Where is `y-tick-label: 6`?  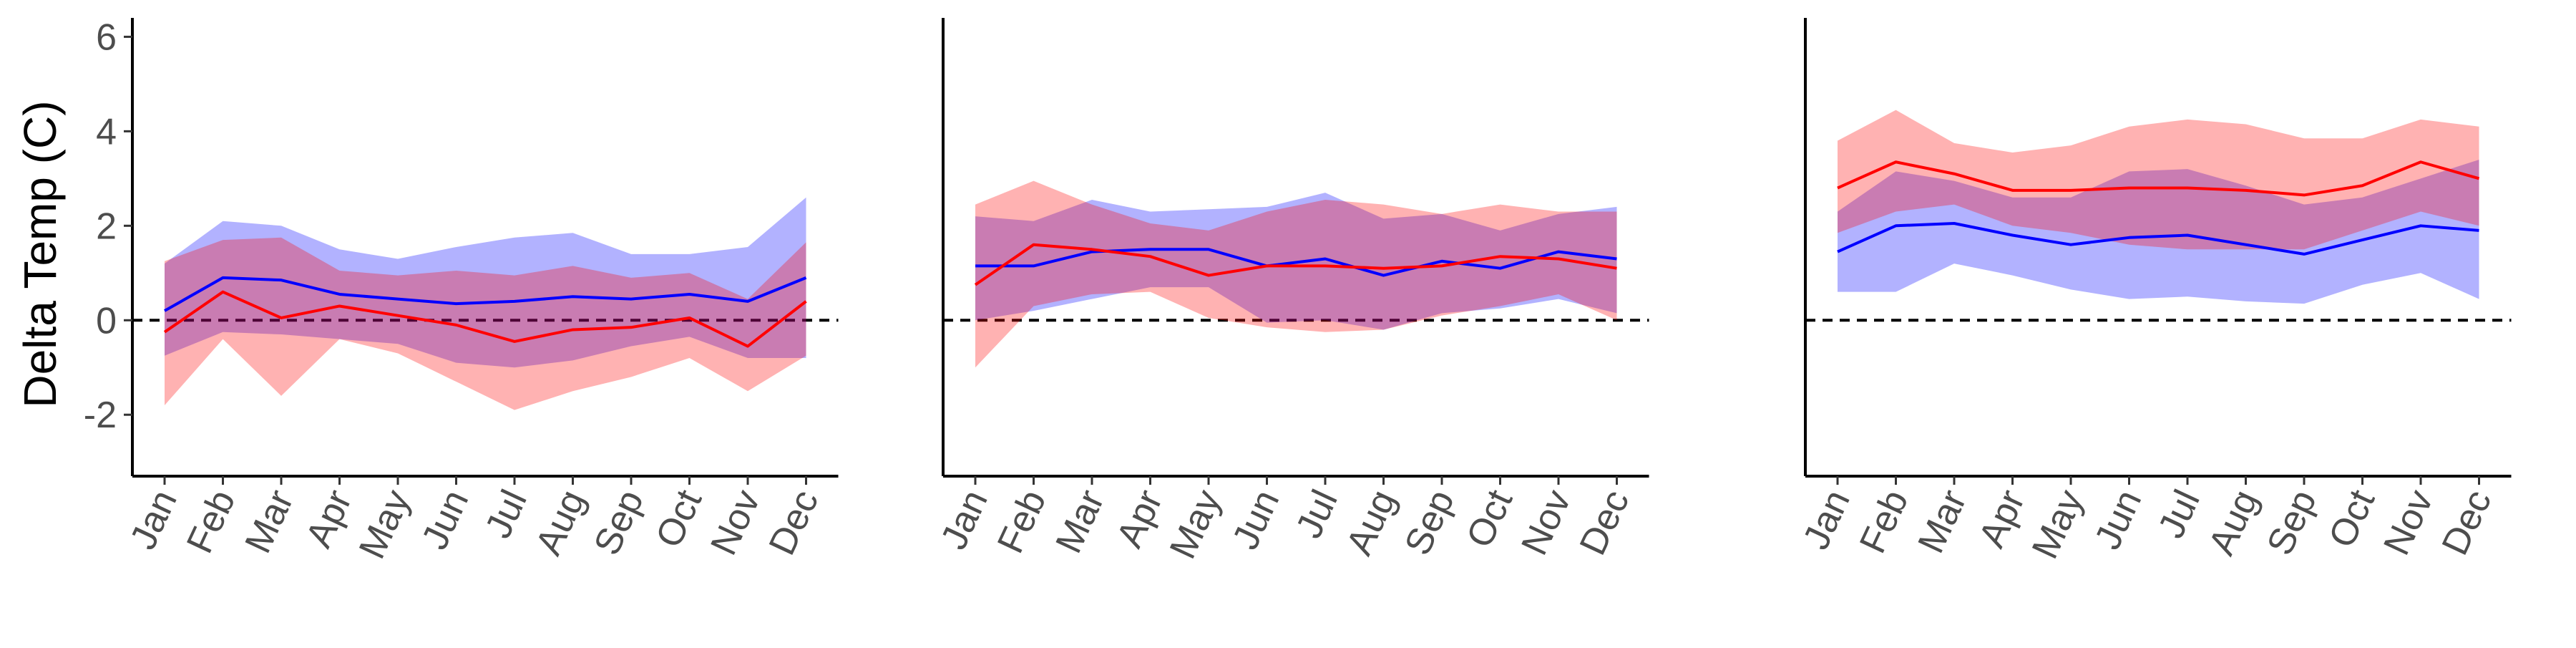
y-tick-label: 6 is located at coordinates (106, 37).